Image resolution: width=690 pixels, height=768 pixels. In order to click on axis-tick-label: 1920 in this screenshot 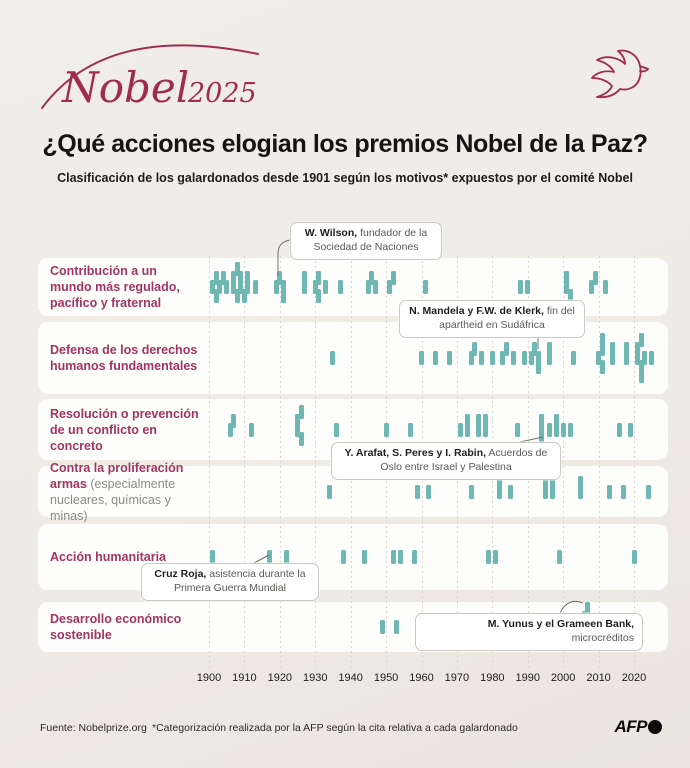, I will do `click(280, 678)`.